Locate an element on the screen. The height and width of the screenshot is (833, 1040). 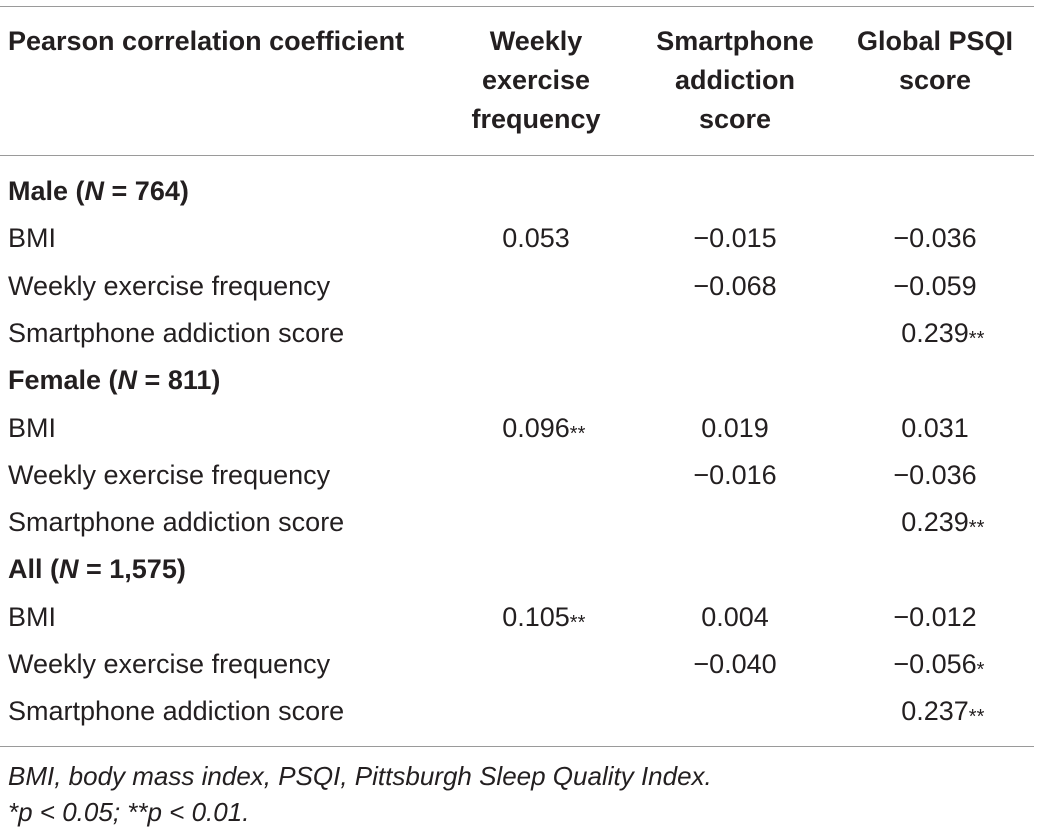
table-cell: −0.056 * is located at coordinates (935, 664).